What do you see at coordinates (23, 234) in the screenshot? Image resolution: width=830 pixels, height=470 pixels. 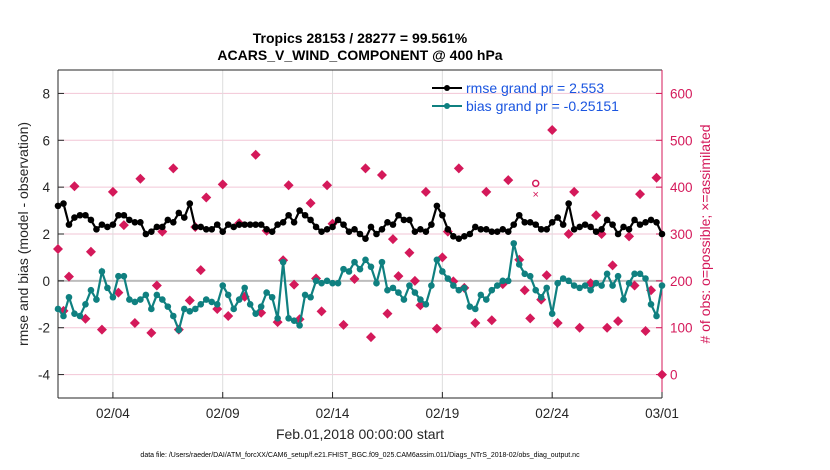 I see `y-axis-label-left: rmse and bias (model - observation)` at bounding box center [23, 234].